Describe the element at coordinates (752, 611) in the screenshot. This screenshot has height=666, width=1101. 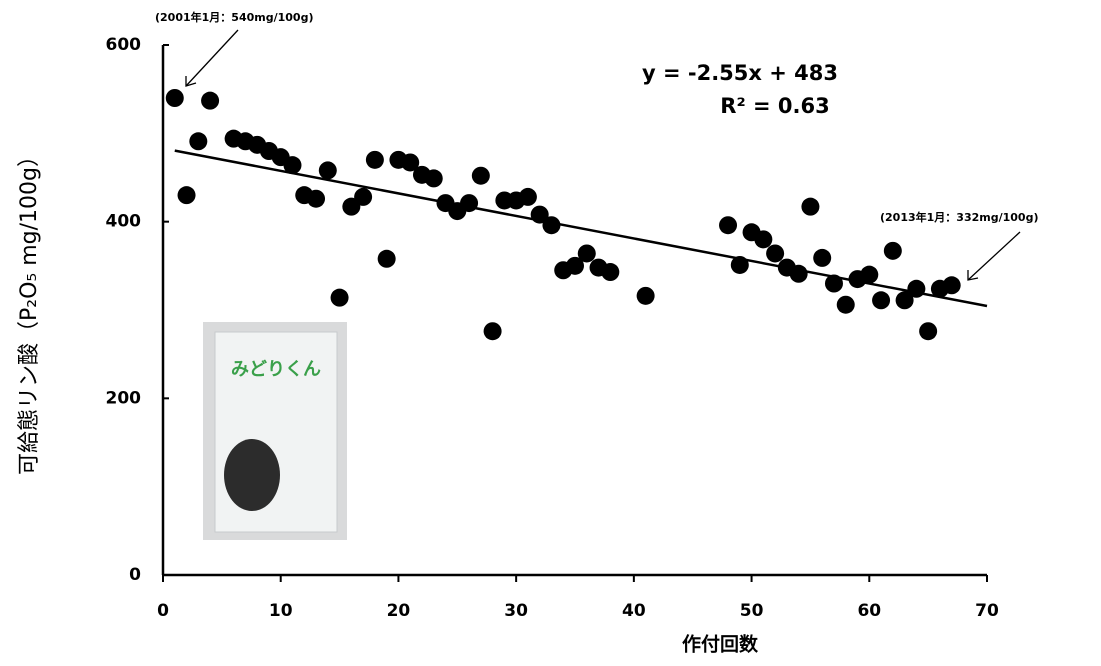
I see `x-tick-label: 50` at that location.